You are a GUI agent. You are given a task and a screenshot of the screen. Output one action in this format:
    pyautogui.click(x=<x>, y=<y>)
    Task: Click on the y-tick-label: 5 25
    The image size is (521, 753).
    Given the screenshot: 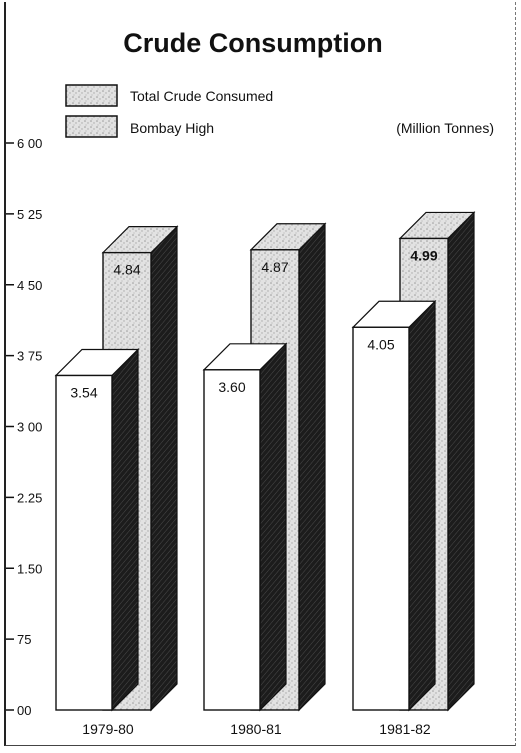 What is the action you would take?
    pyautogui.click(x=29, y=214)
    